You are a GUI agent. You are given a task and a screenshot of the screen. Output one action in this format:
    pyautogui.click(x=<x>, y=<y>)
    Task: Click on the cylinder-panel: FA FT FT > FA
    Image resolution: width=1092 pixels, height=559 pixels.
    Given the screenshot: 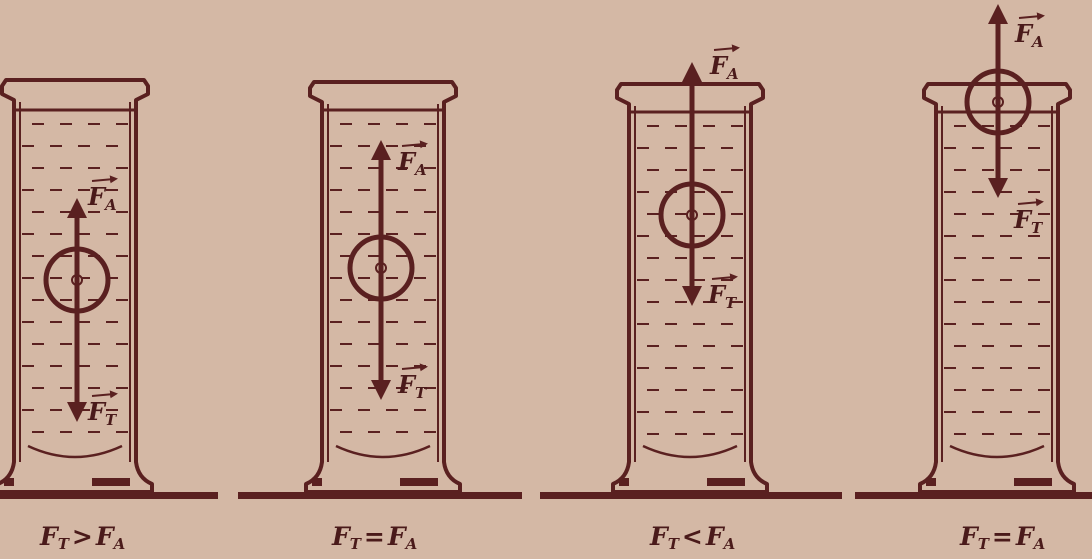 What is the action you would take?
    pyautogui.click(x=77, y=315)
    